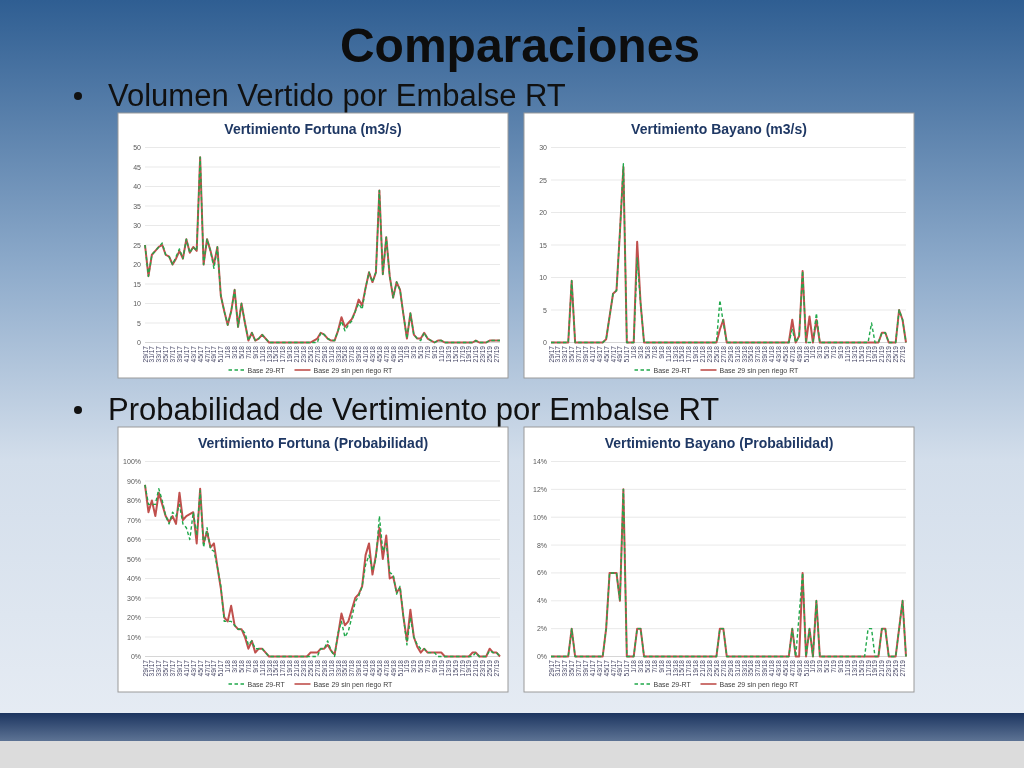  Describe the element at coordinates (520, 45) in the screenshot. I see `text: Comparaciones` at that location.